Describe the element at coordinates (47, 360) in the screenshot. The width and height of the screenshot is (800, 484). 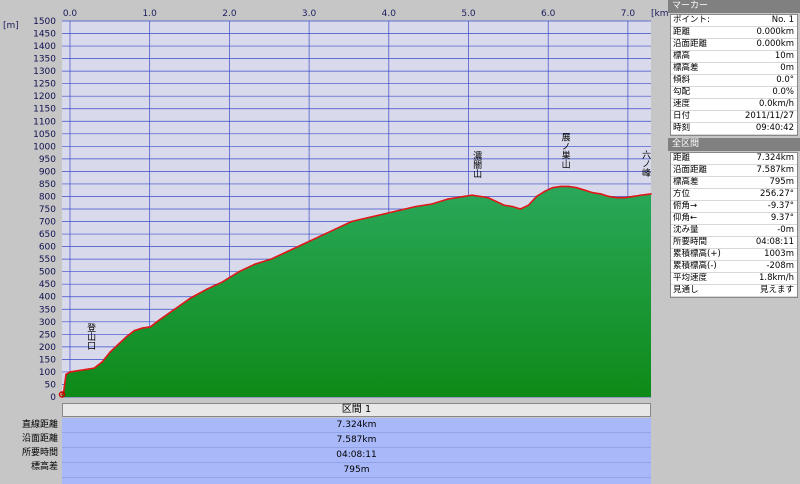
I see `y-tick-label: 150` at that location.